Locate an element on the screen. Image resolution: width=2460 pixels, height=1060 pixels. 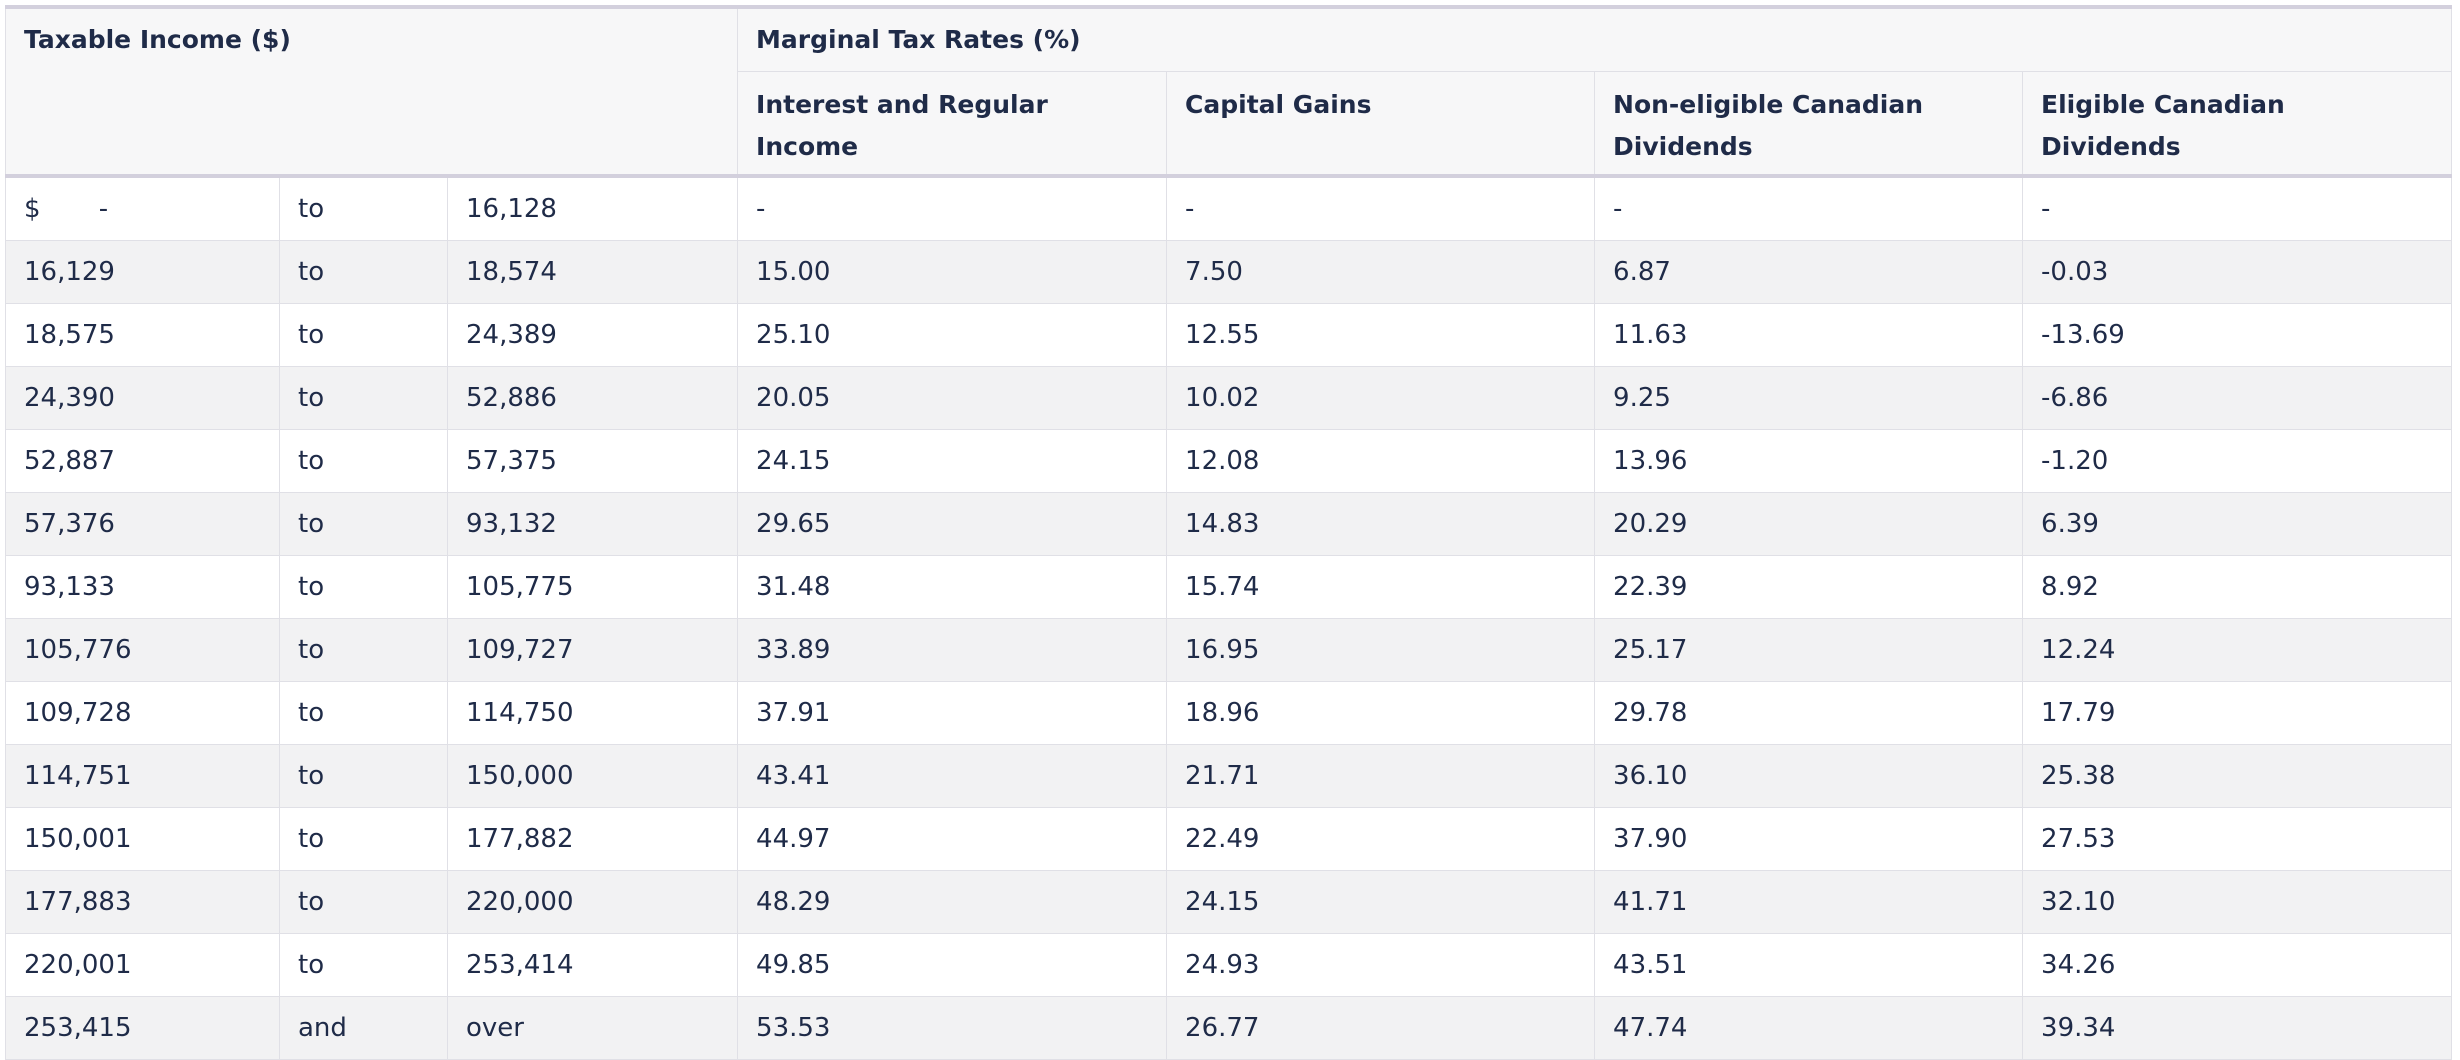
table-row: $ - to 16,128- - - - is located at coordinates (1229, 208).